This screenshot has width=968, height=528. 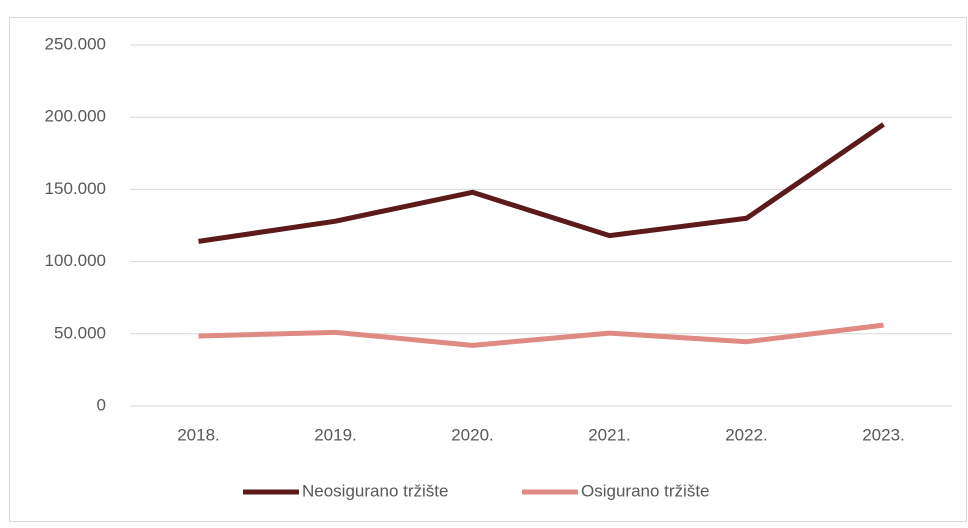 I want to click on x-tick-label: 2022., so click(x=746, y=434).